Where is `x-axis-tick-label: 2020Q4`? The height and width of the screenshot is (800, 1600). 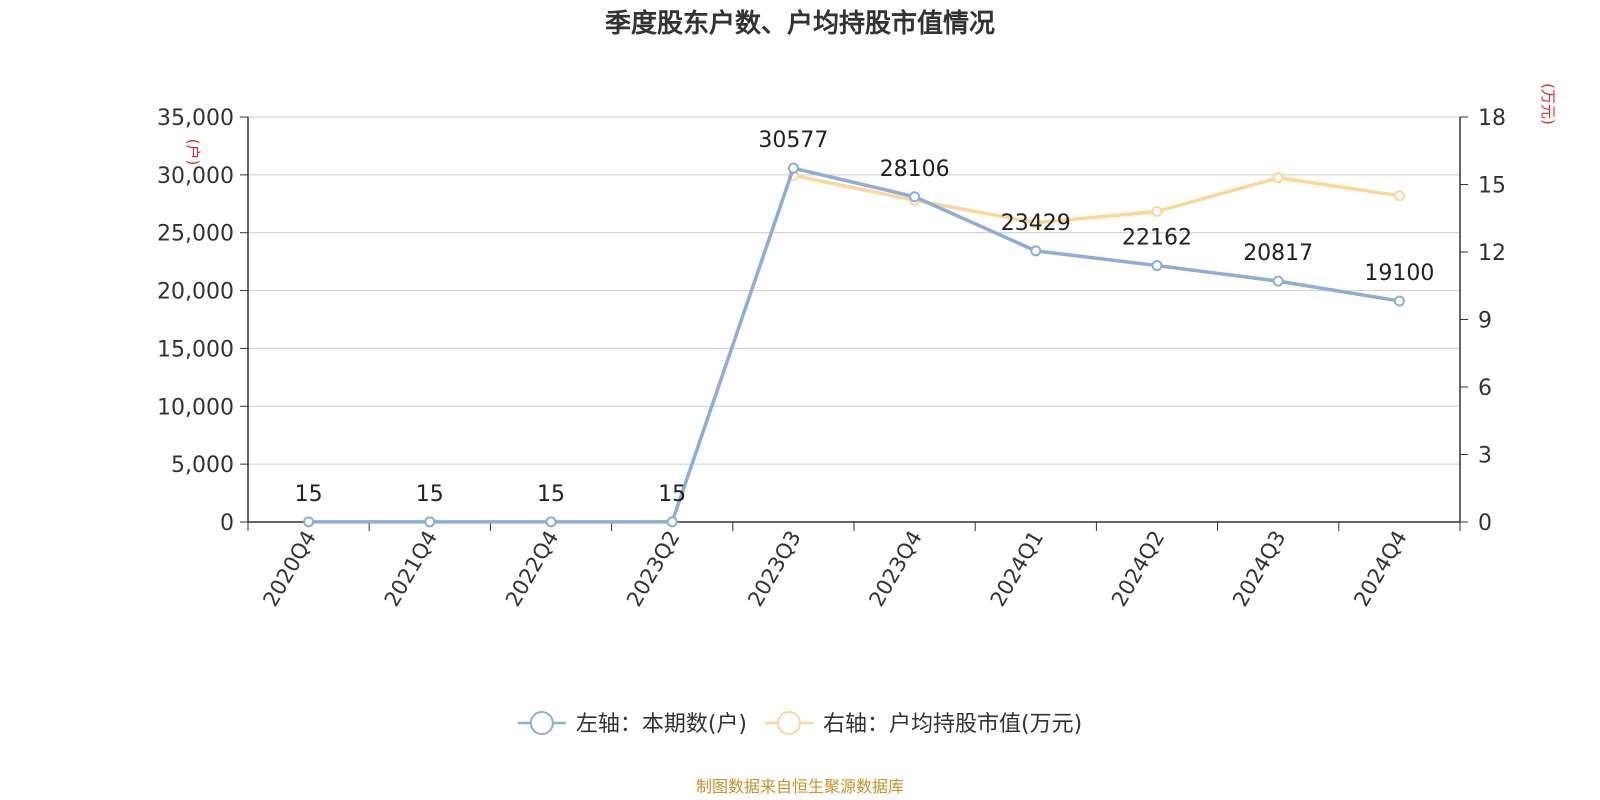
x-axis-tick-label: 2020Q4 is located at coordinates (289, 569).